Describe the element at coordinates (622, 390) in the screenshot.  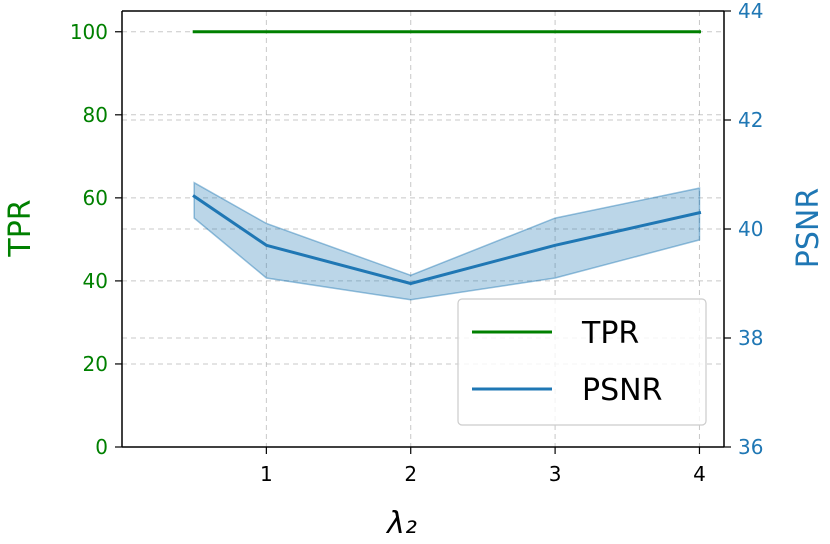
I see `legend-label-psnr: PSNR` at that location.